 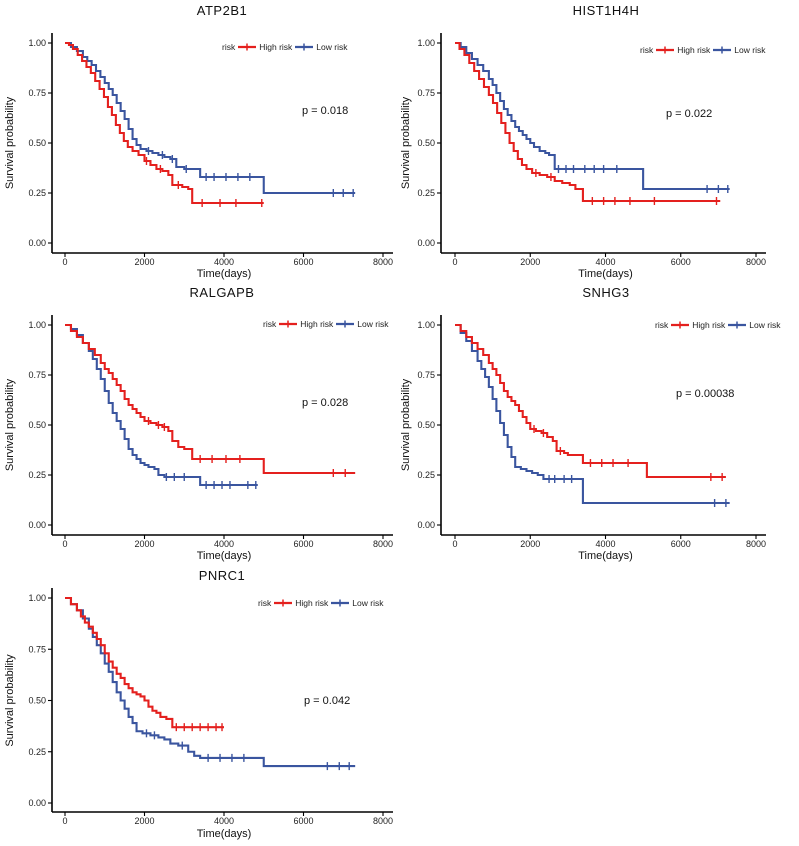 What do you see at coordinates (222, 575) in the screenshot?
I see `chart-title: PNRC1` at bounding box center [222, 575].